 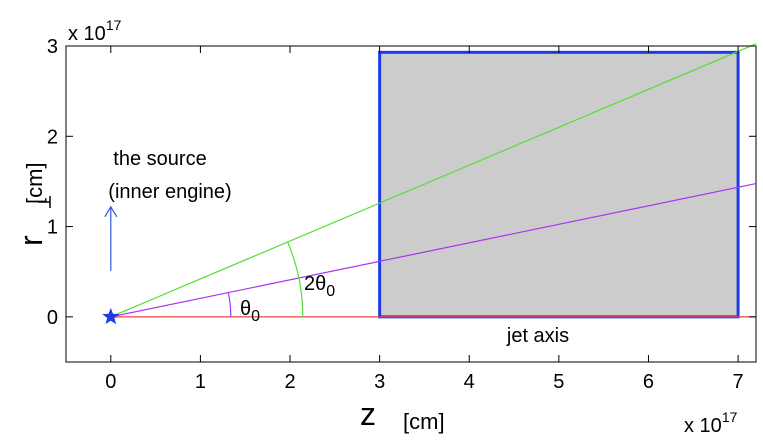 I want to click on x-tick-label: 6, so click(x=648, y=382).